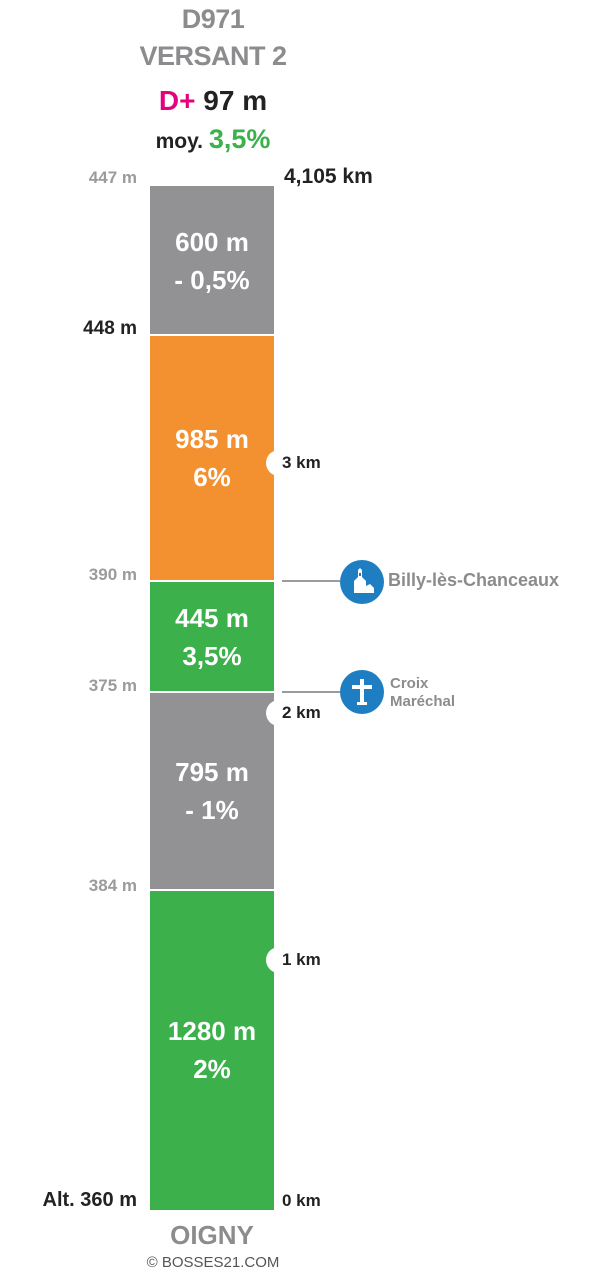 The width and height of the screenshot is (600, 1280). Describe the element at coordinates (213, 1262) in the screenshot. I see `copyright: © BOSSES21.COM` at that location.